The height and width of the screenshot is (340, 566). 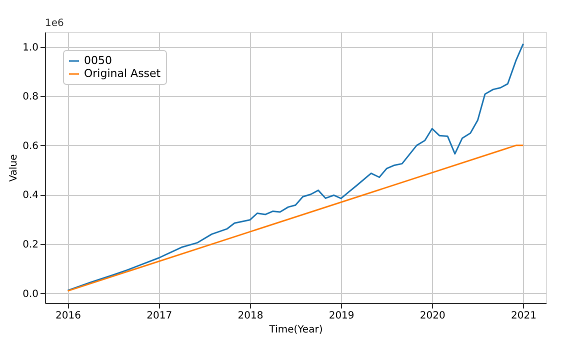 I want to click on x-tick-label: 2021, so click(x=523, y=316).